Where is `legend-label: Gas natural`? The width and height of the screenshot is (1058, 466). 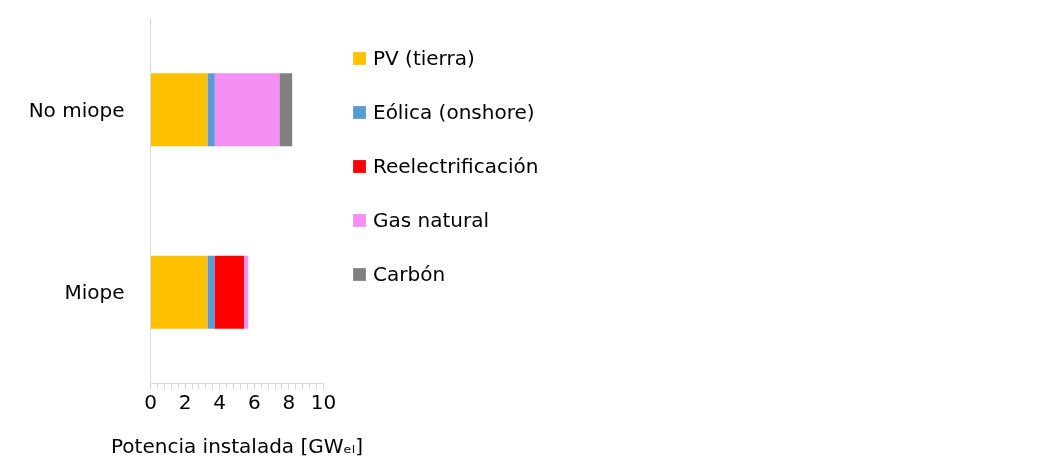 legend-label: Gas natural is located at coordinates (431, 220).